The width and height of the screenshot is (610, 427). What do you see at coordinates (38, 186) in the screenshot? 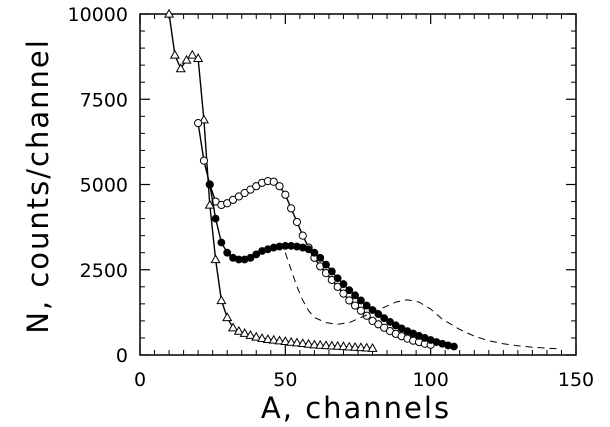
I see `y-axis-label: N, counts/channel` at bounding box center [38, 186].